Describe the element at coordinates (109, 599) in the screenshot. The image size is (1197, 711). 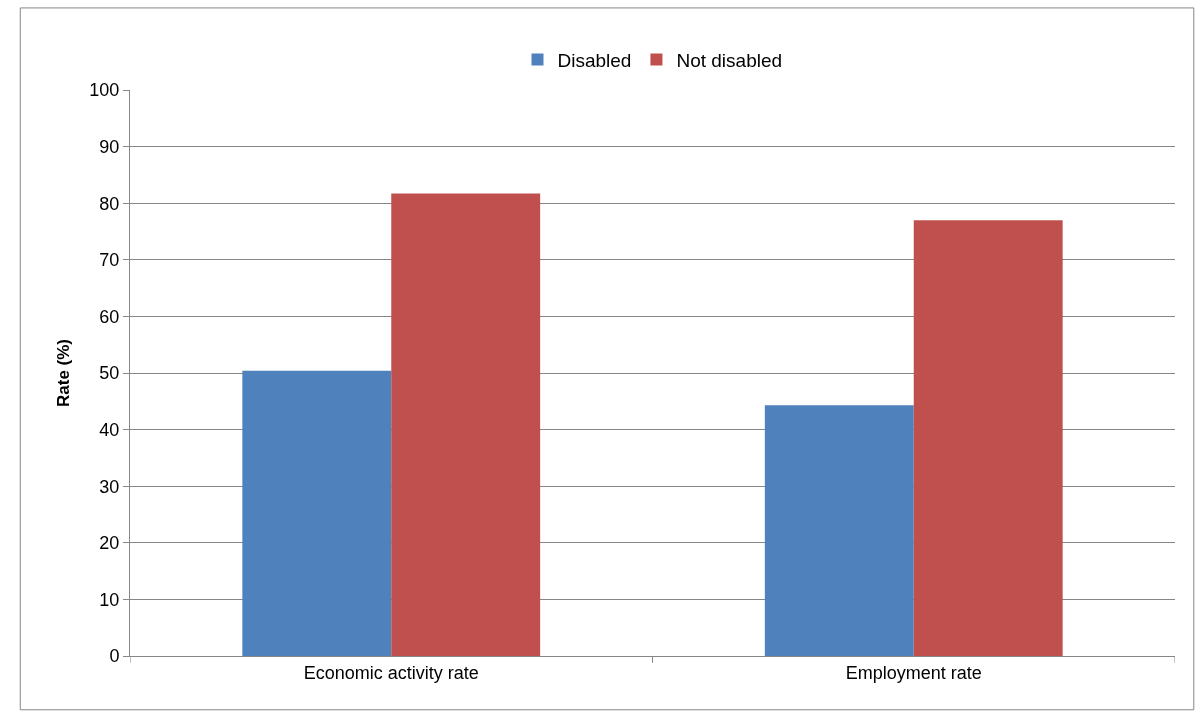
I see `y-tick-label: 10` at that location.